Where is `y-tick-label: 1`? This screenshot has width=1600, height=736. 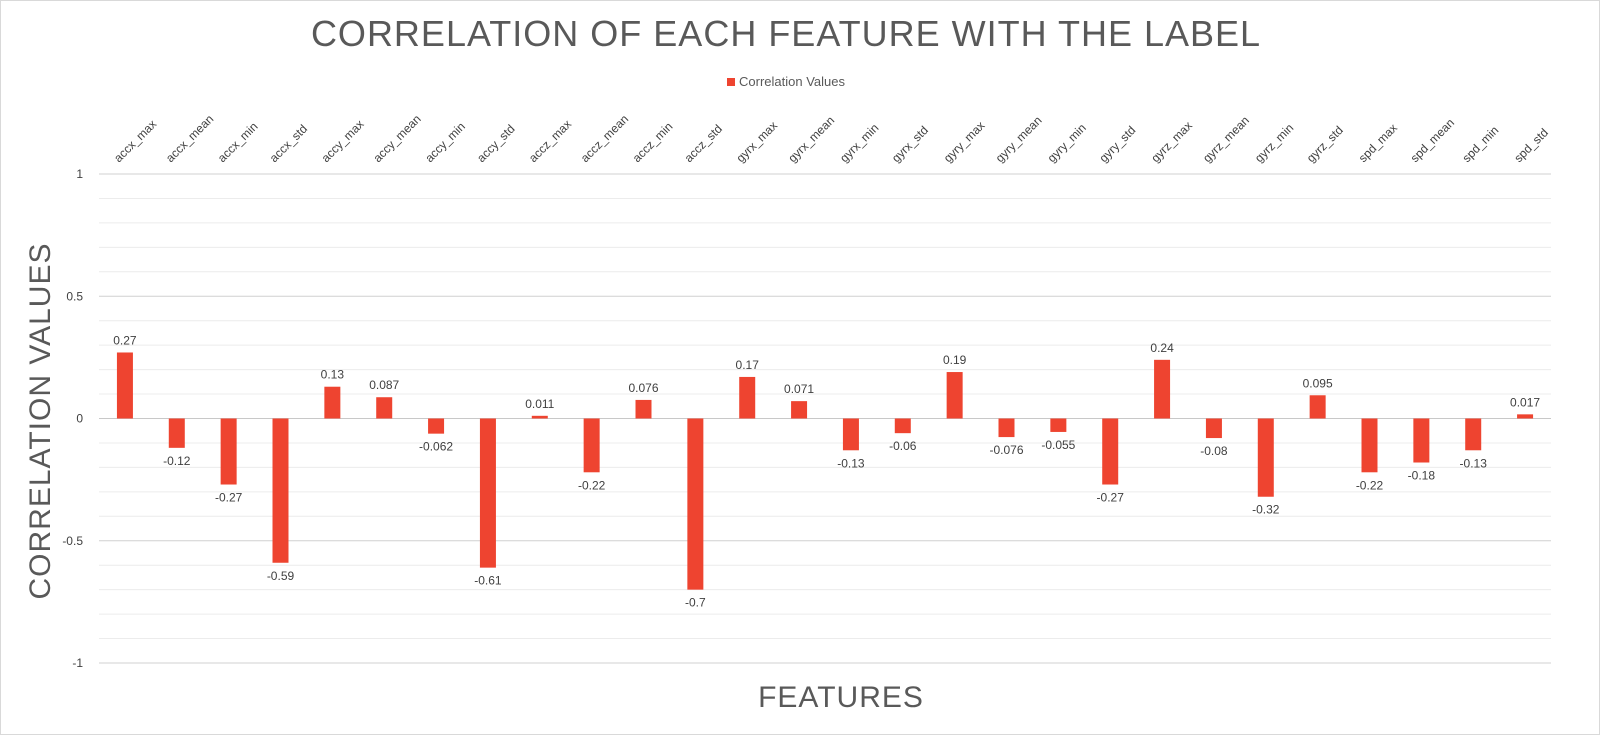 y-tick-label: 1 is located at coordinates (79, 174).